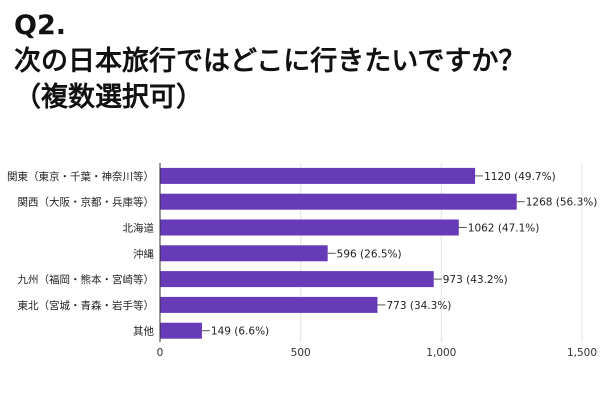 This screenshot has height=400, width=600. What do you see at coordinates (40, 25) in the screenshot?
I see `question-number: Q2.` at bounding box center [40, 25].